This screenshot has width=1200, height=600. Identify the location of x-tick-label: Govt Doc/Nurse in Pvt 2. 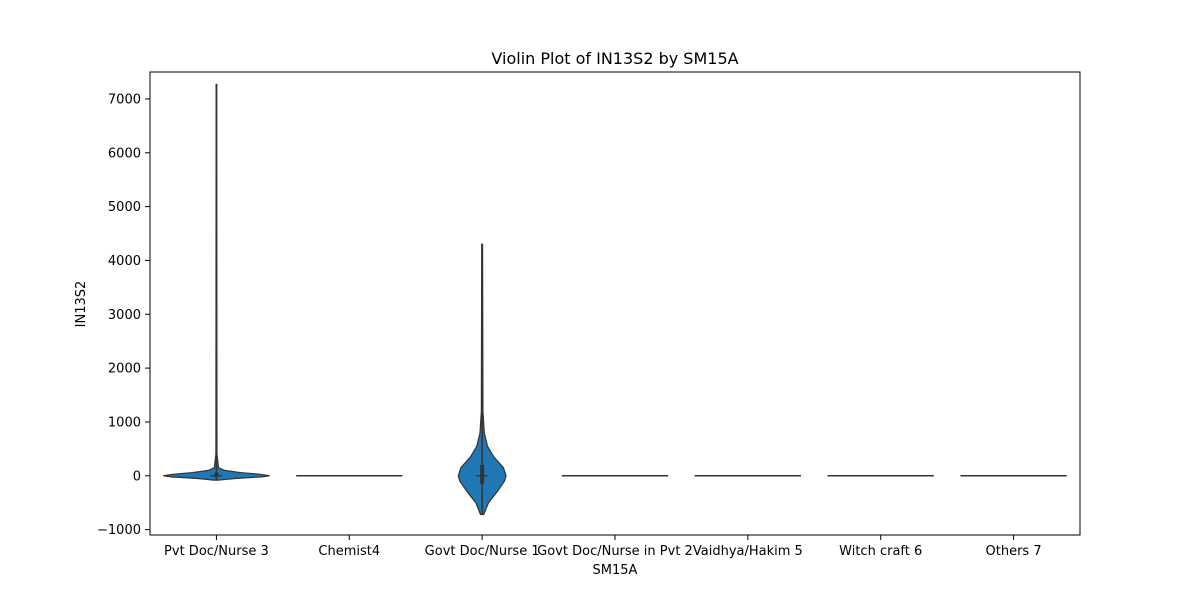
(615, 551).